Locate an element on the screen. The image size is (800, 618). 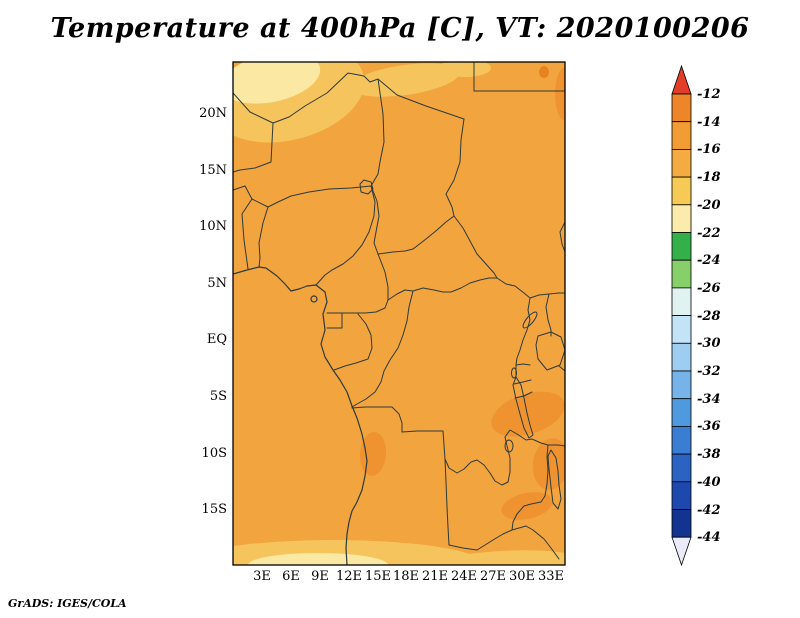
x-tick-label: 12E is located at coordinates (349, 576).